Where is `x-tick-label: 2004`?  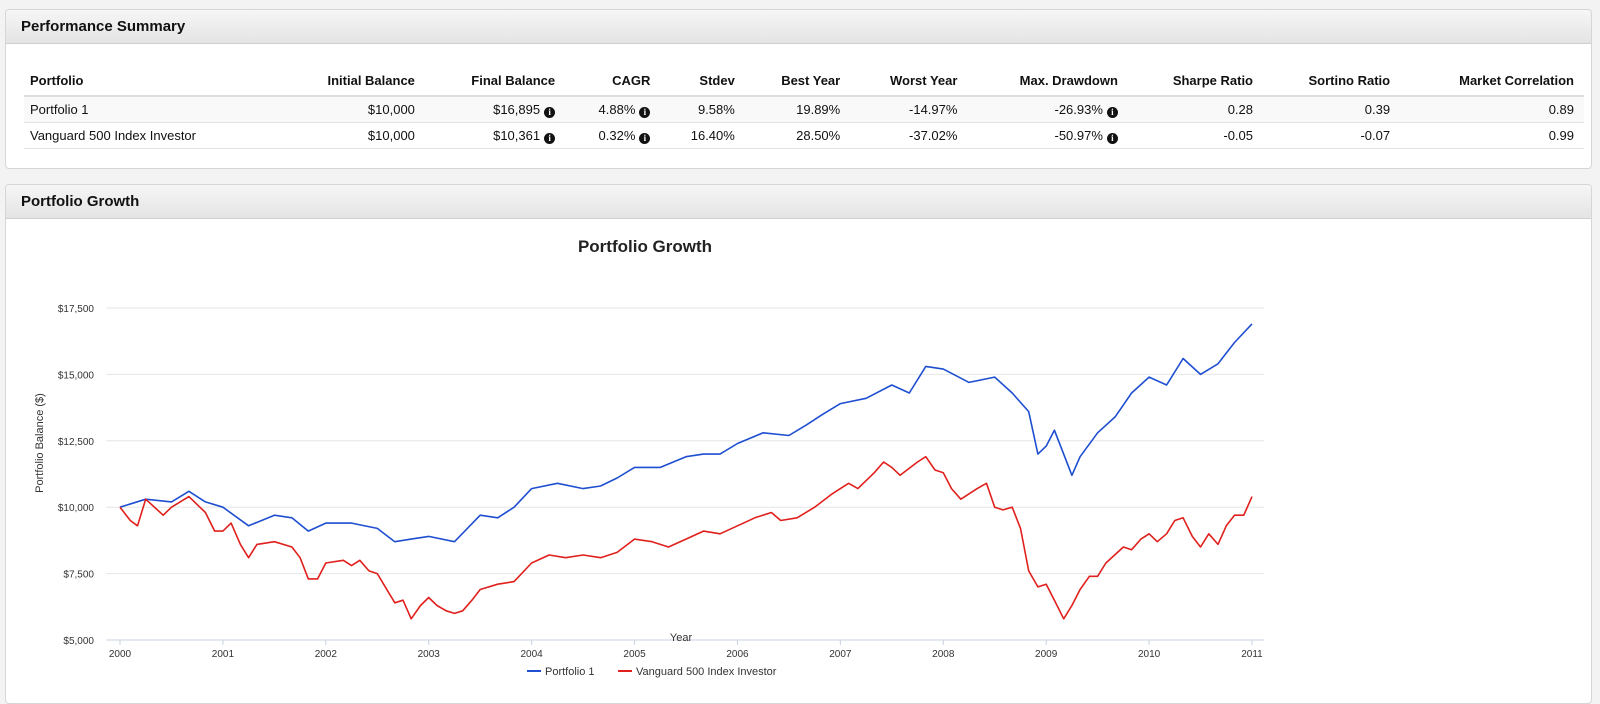
x-tick-label: 2004 is located at coordinates (532, 654).